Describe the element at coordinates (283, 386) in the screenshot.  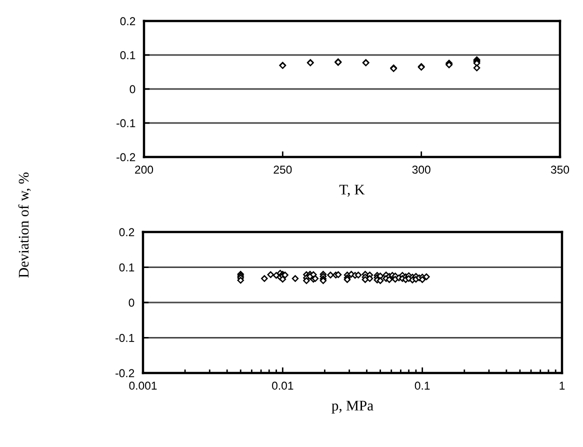
I see `x-tick-label: 0.01` at that location.